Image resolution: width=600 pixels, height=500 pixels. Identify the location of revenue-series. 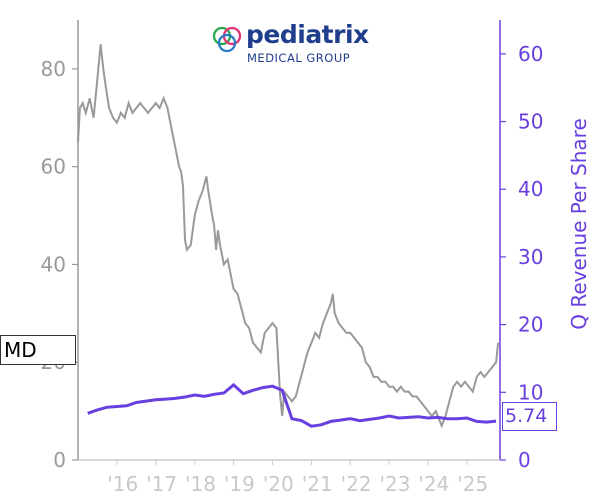
(292, 405).